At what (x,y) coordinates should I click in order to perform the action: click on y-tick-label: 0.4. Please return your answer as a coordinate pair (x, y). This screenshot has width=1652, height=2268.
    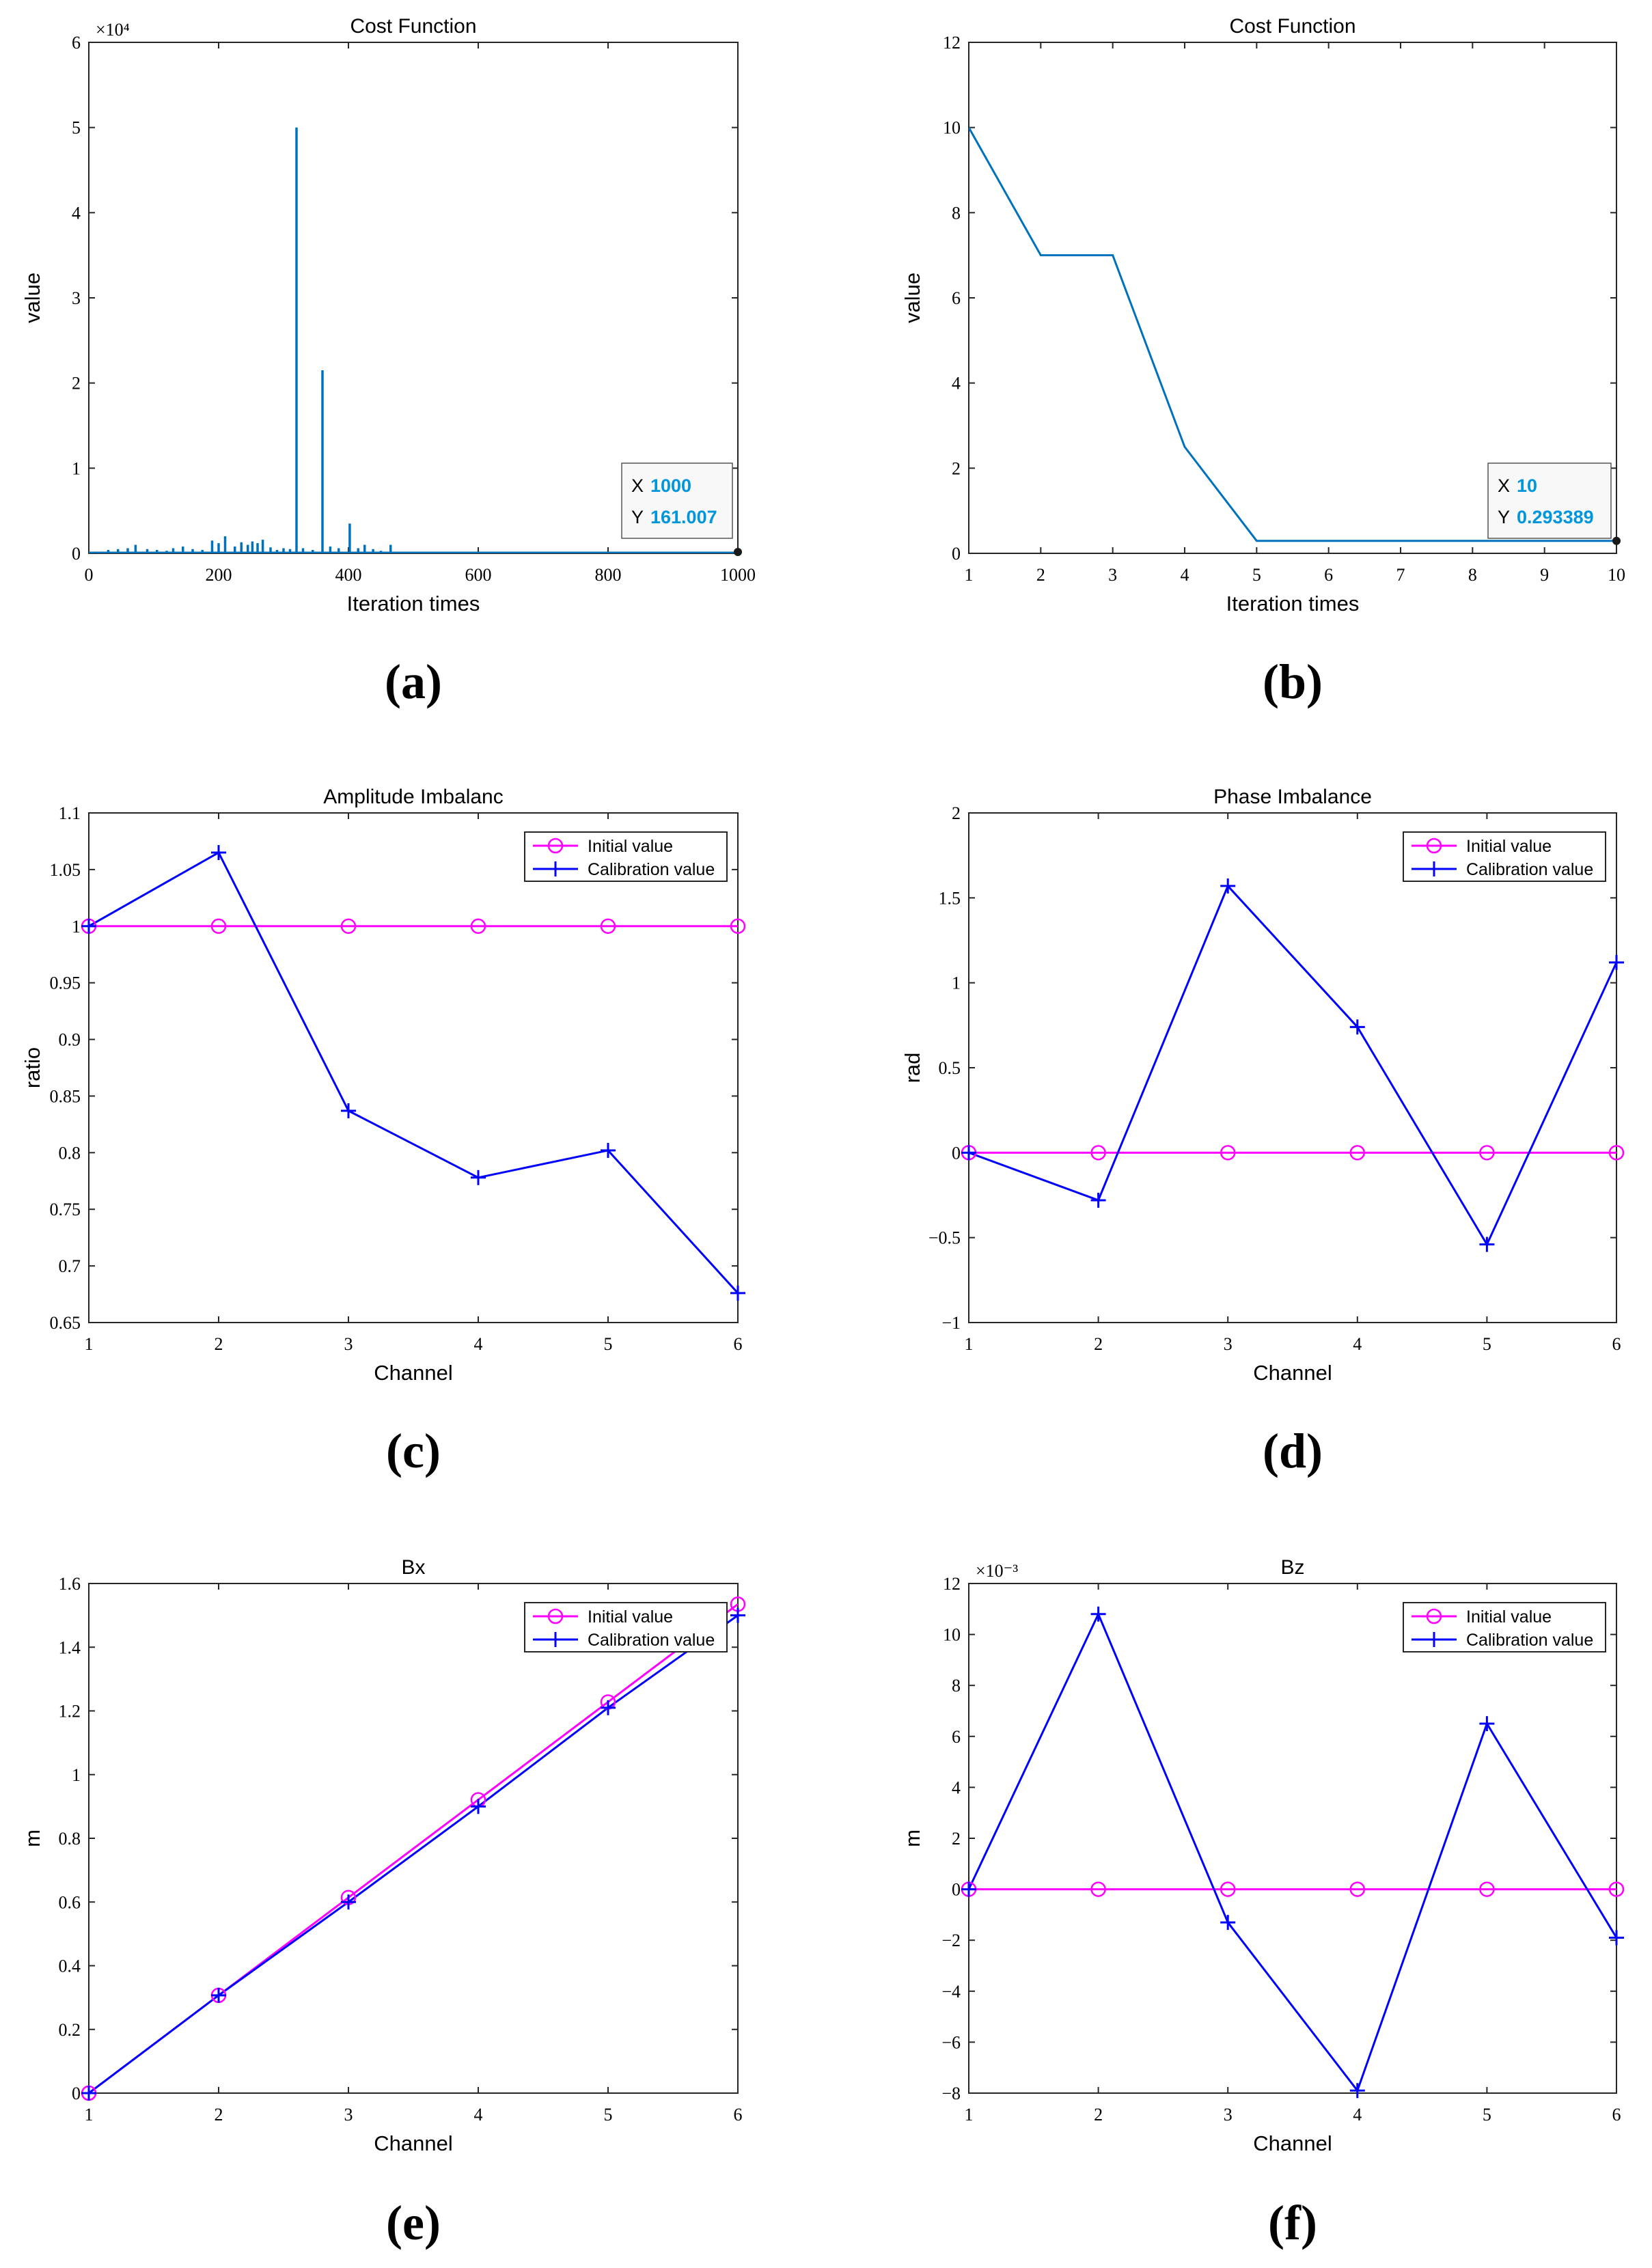
    Looking at the image, I should click on (70, 1966).